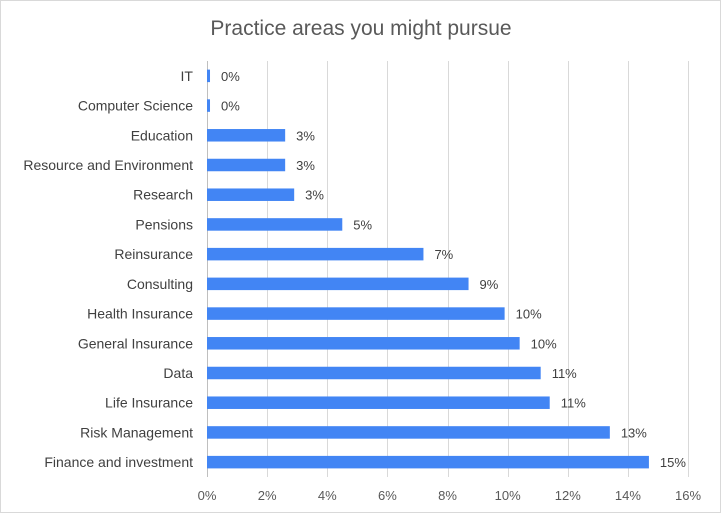 The width and height of the screenshot is (721, 513). I want to click on category-label: Finance and investment, so click(118, 462).